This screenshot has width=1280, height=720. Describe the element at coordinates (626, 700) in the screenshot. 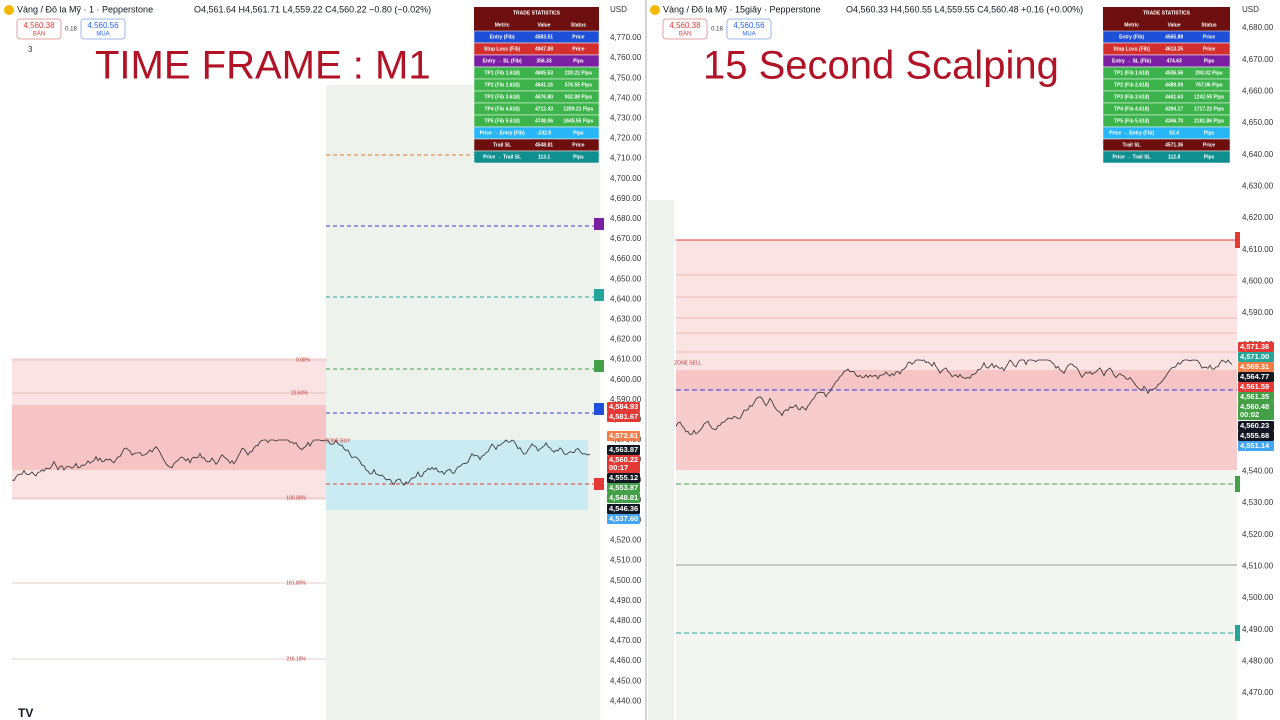

I see `price-axis-label: 4,440.00` at that location.